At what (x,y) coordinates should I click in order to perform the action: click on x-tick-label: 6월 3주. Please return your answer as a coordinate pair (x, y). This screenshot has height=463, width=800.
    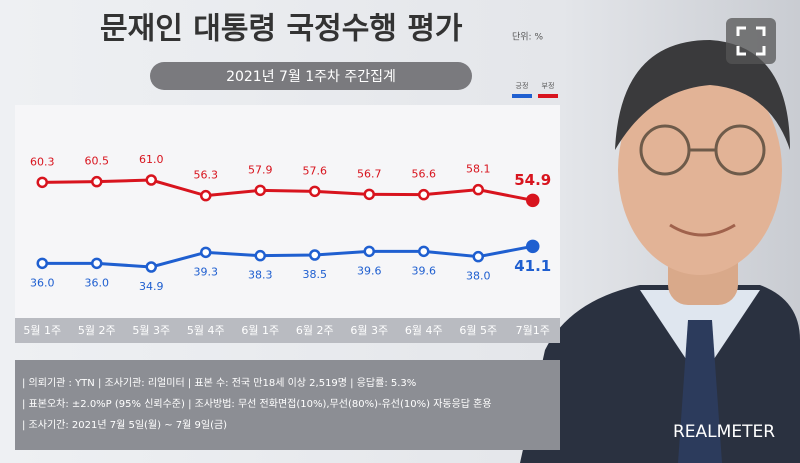
    Looking at the image, I should click on (369, 330).